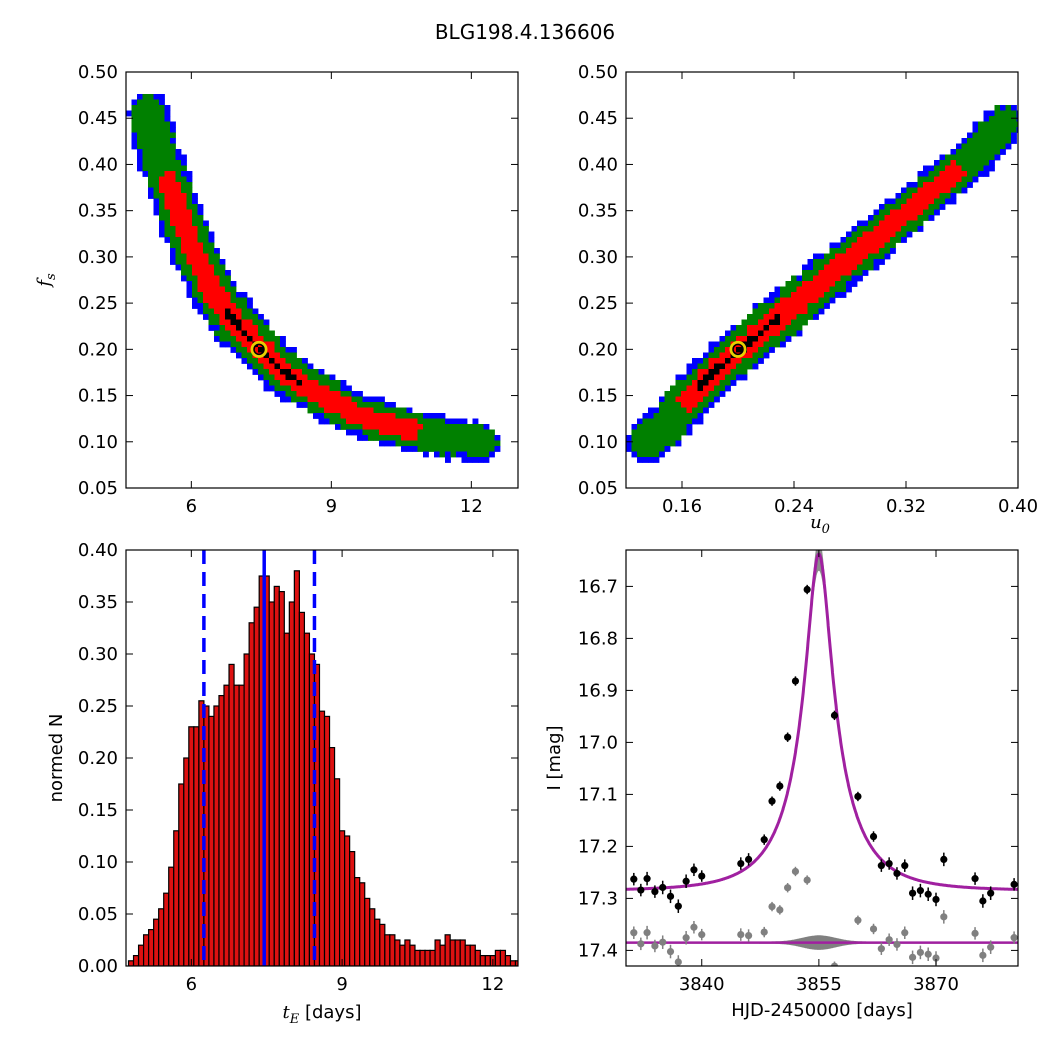 This screenshot has height=1050, width=1050. I want to click on y-axis-label-sub: s, so click(51, 276).